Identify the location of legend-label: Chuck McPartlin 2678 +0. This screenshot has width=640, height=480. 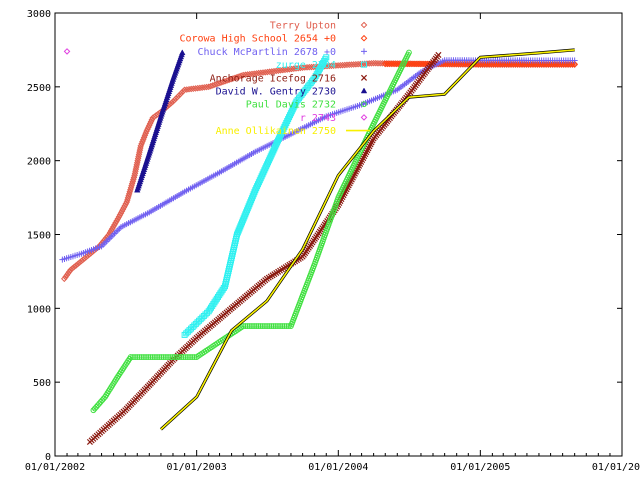
(267, 52).